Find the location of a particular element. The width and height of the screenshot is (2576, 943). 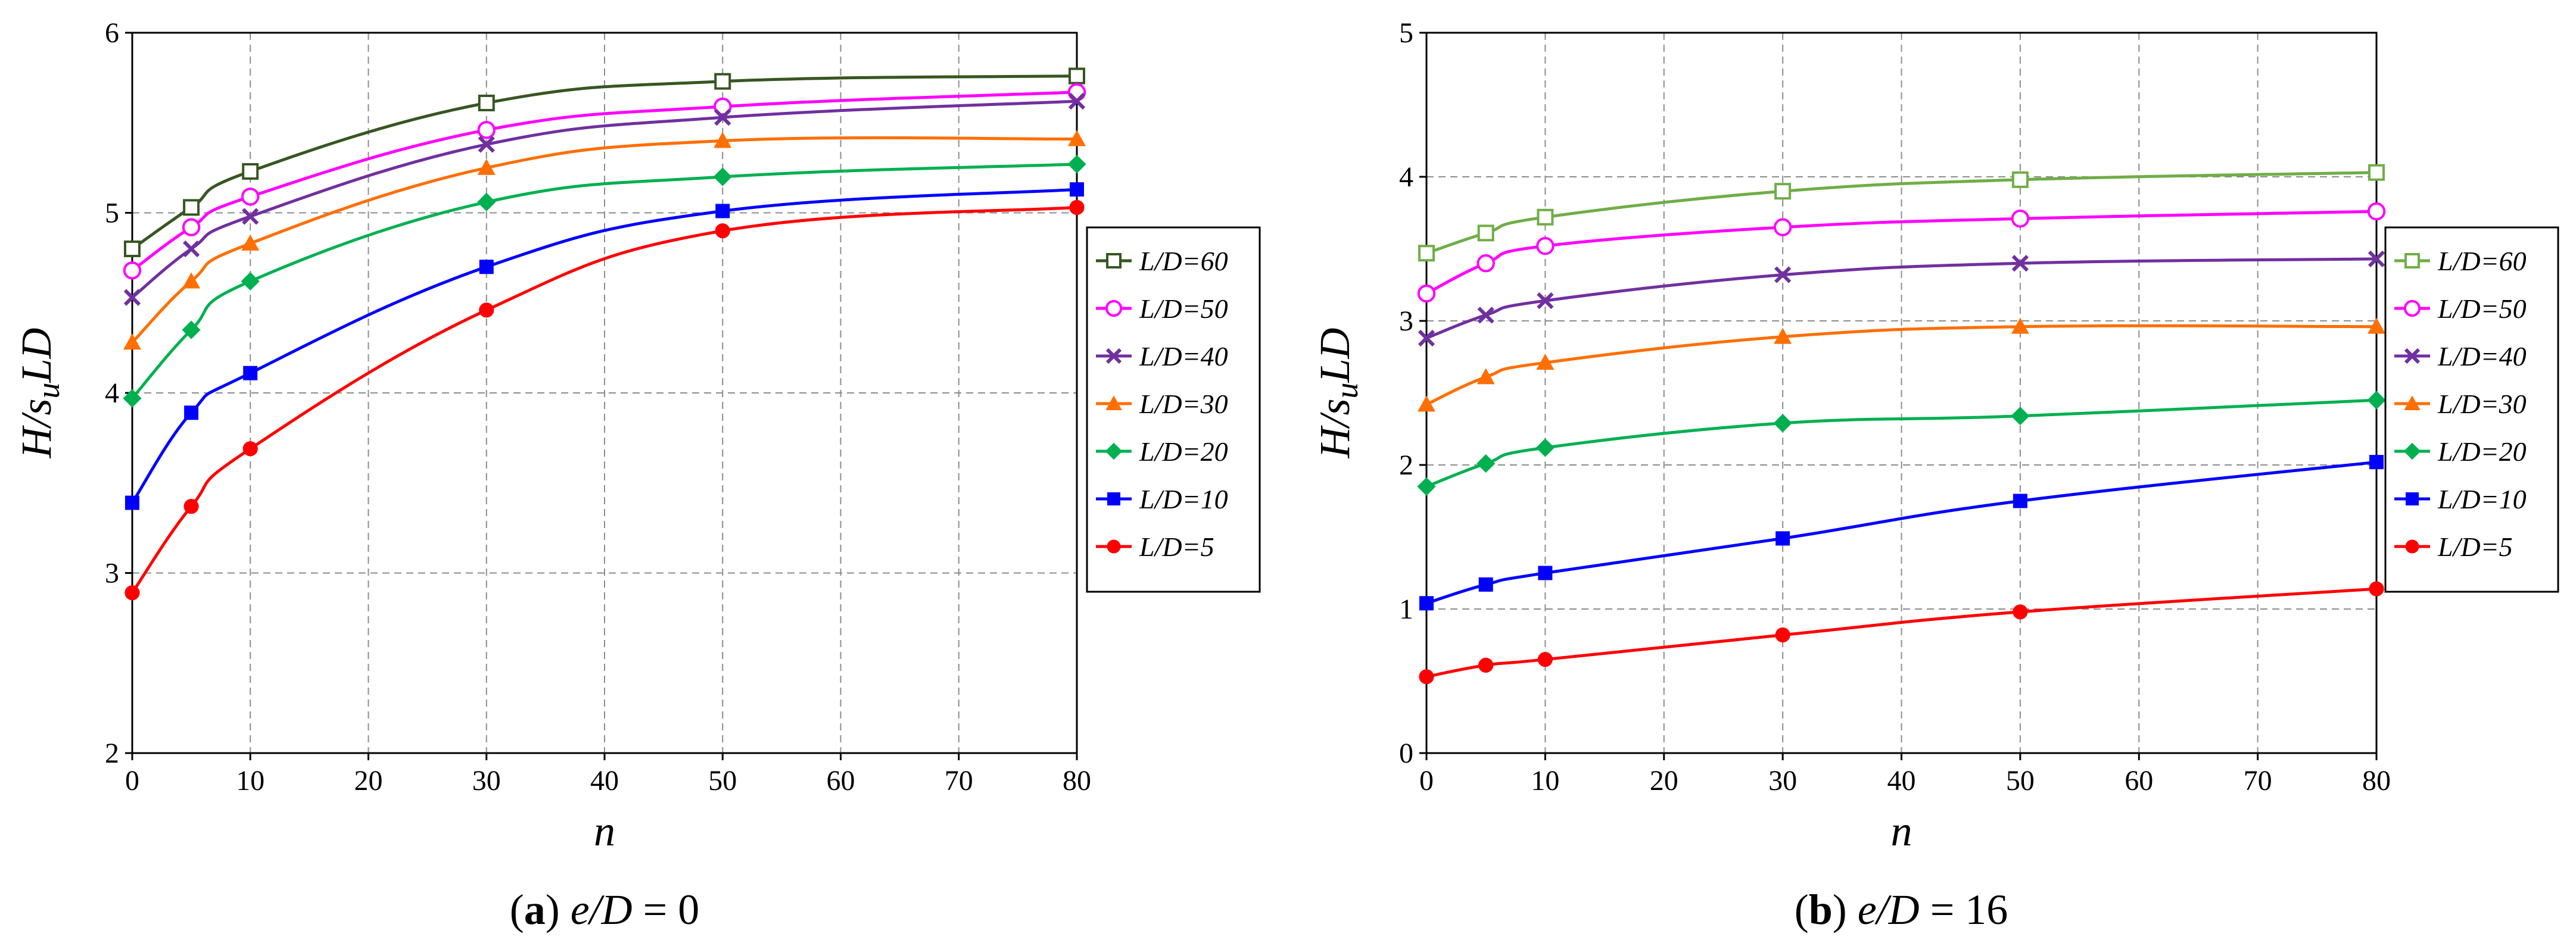

x-tick-label: 40 is located at coordinates (1901, 781).